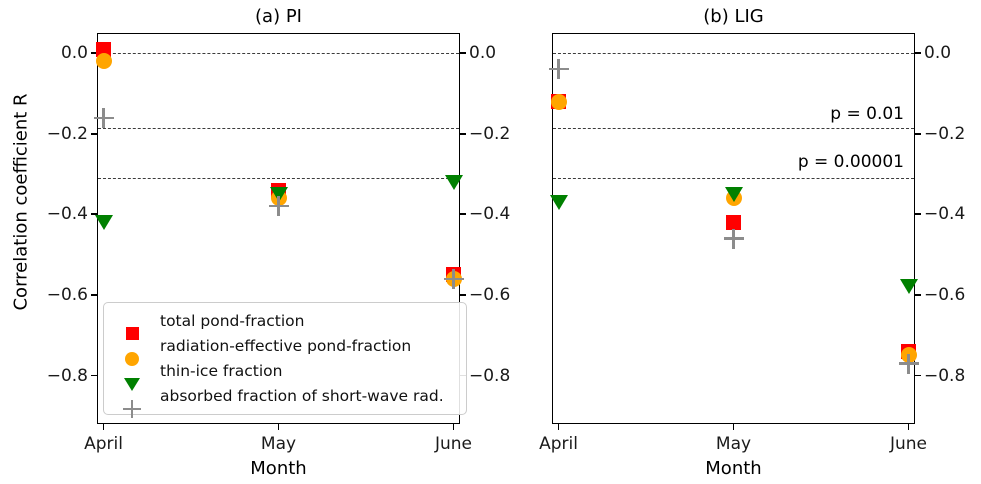  I want to click on panel-title: (a) PI, so click(278, 16).